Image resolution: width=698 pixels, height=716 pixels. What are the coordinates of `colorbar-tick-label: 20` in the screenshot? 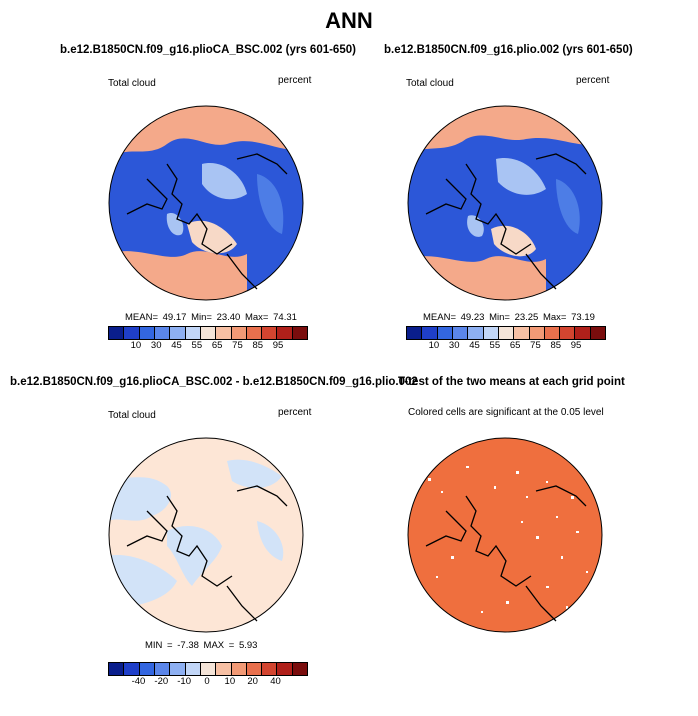 It's located at (252, 681).